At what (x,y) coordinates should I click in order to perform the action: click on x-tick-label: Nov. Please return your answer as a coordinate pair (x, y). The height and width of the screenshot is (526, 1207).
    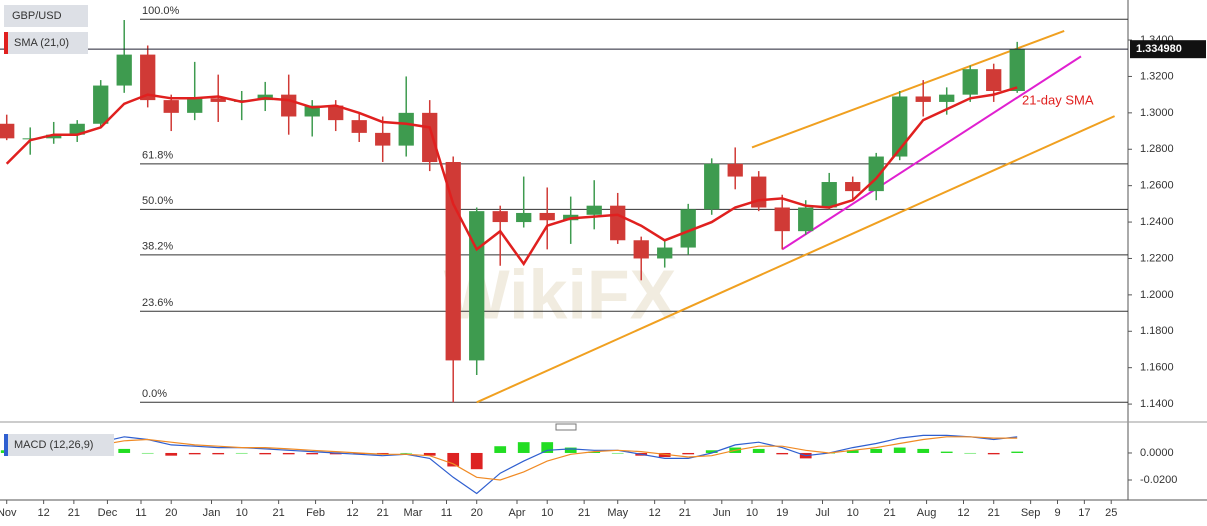
    Looking at the image, I should click on (8, 513).